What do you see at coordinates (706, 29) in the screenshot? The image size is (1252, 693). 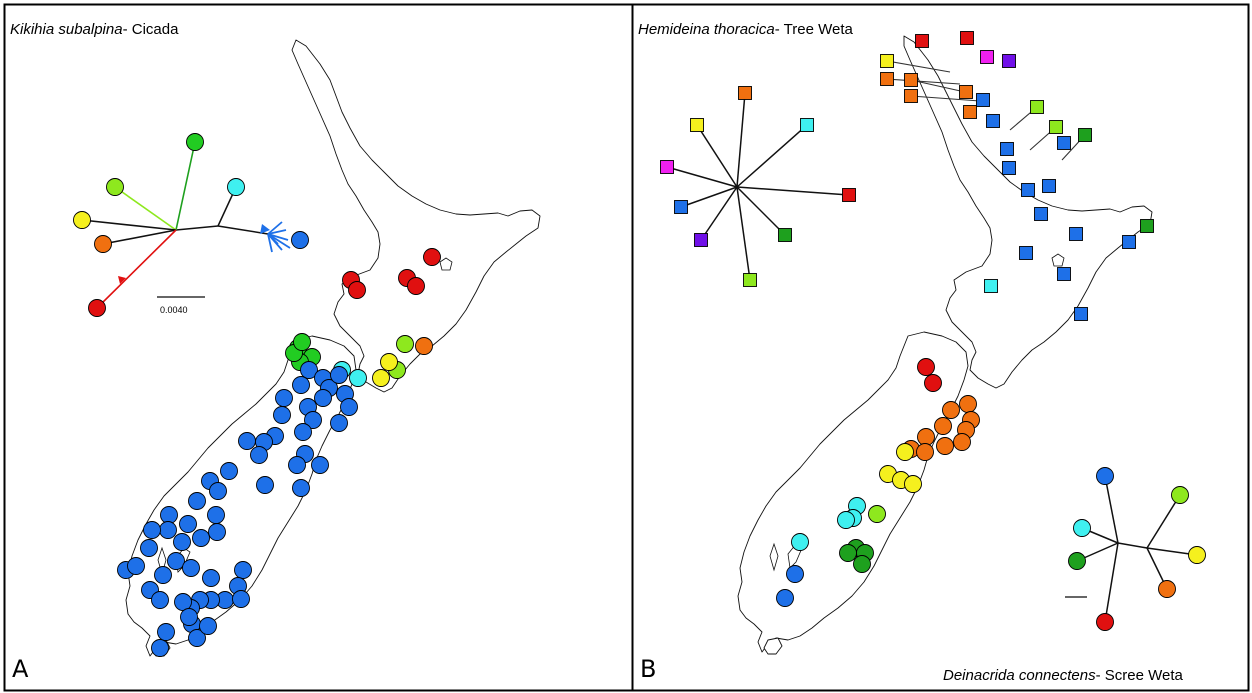 I see `panel-b-species: Hemideina thoracica` at bounding box center [706, 29].